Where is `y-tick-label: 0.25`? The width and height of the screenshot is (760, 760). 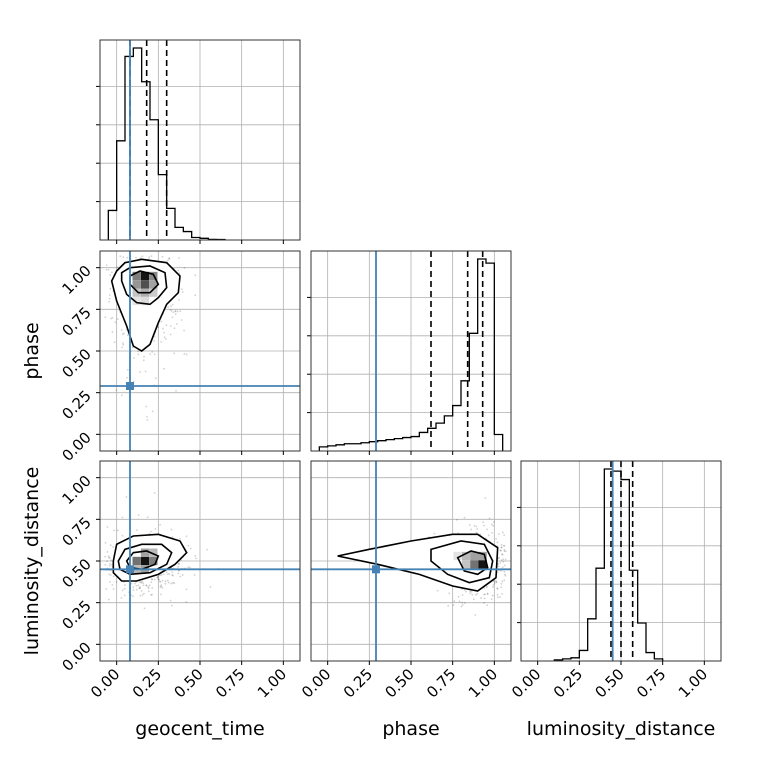
y-tick-label: 0.25 is located at coordinates (76, 615).